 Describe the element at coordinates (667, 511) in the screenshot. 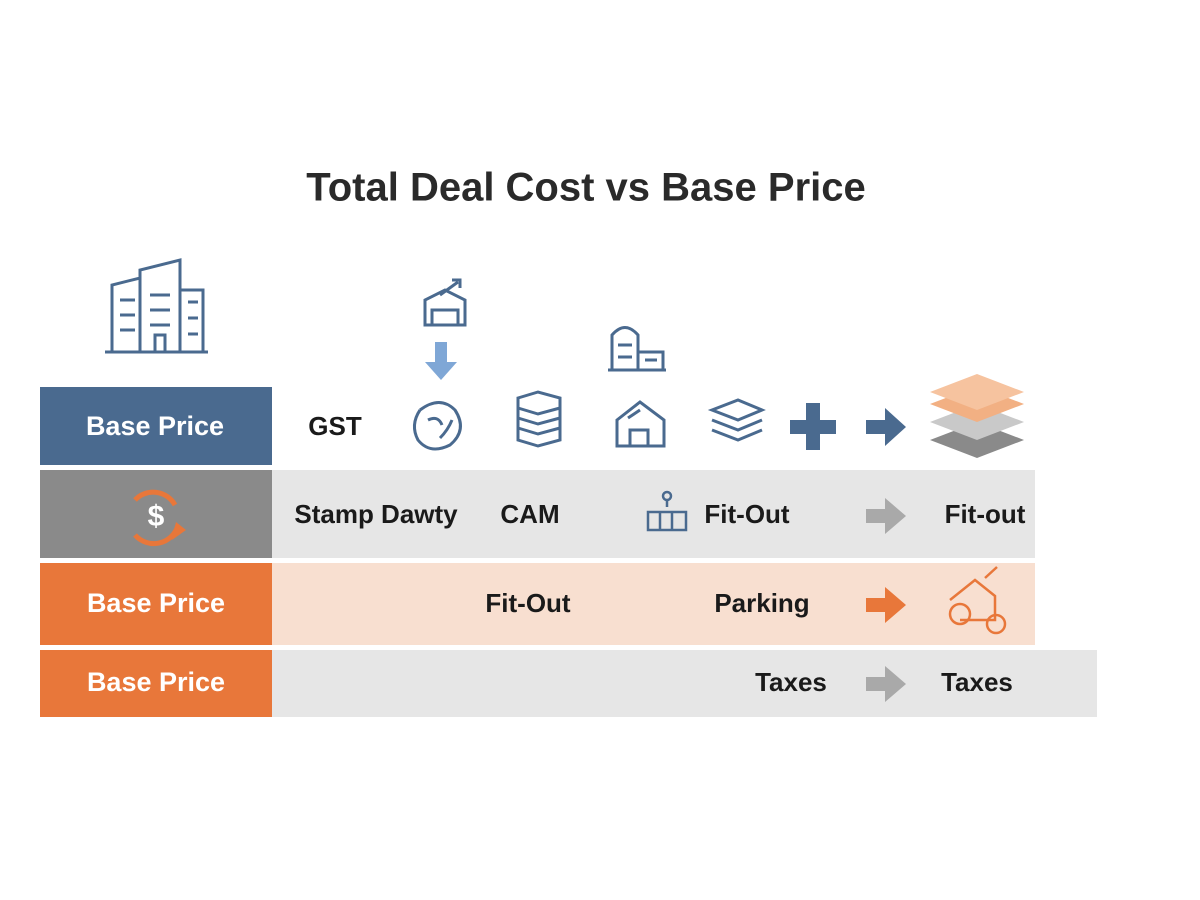

I see `desk-icon` at that location.